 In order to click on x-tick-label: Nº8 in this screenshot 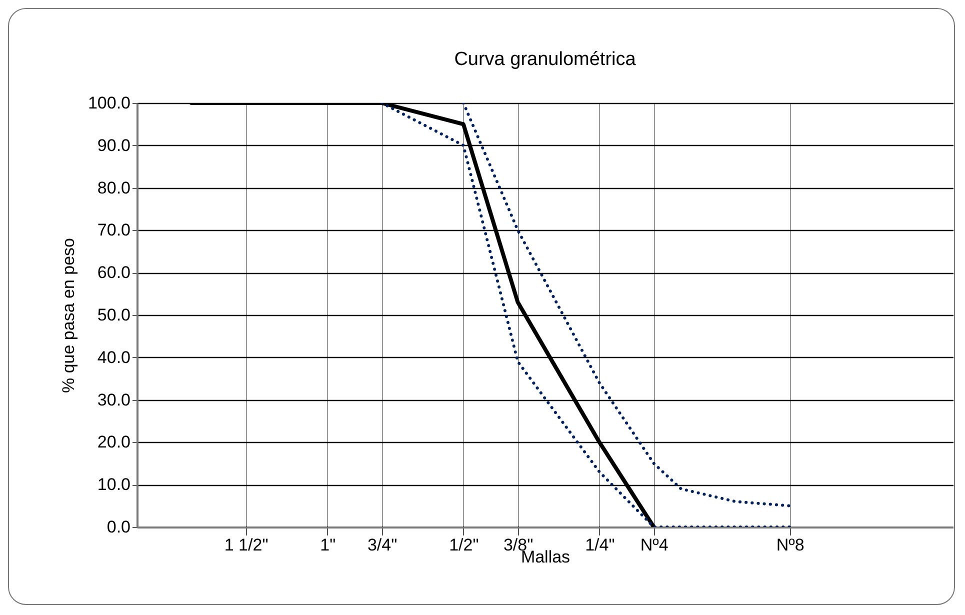, I will do `click(790, 545)`.